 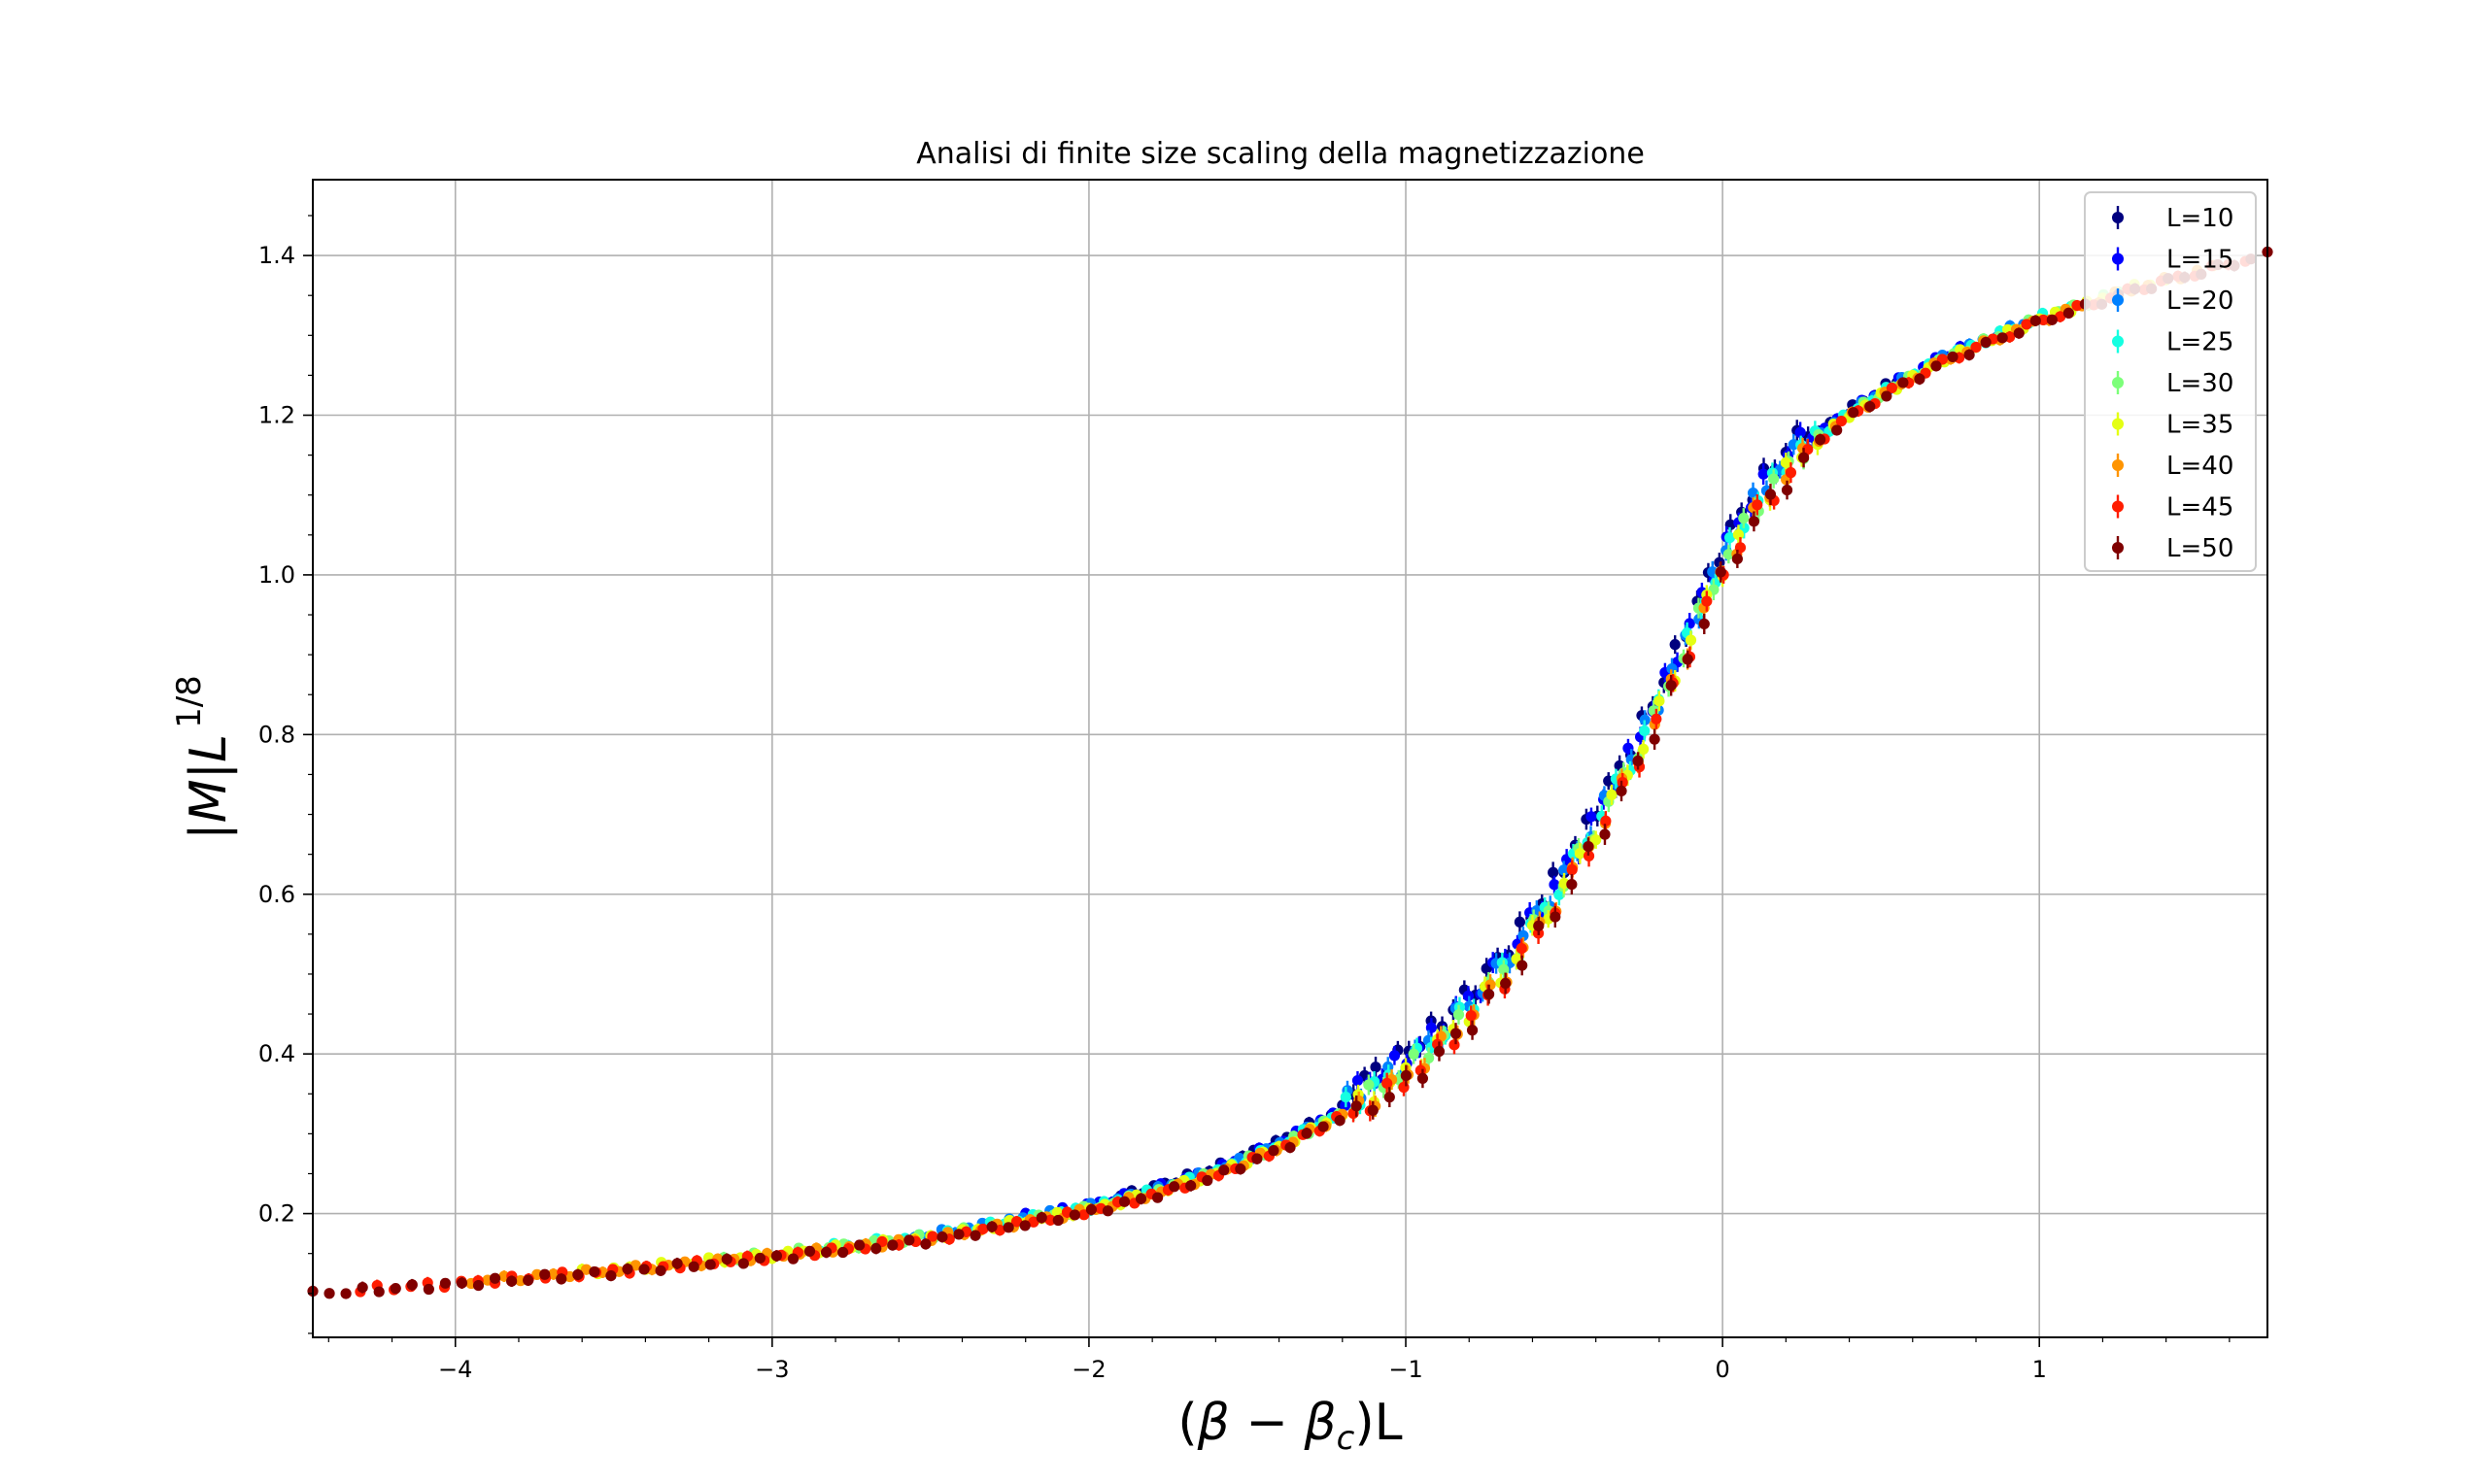 What do you see at coordinates (2172, 508) in the screenshot?
I see `legend-item: L=45` at bounding box center [2172, 508].